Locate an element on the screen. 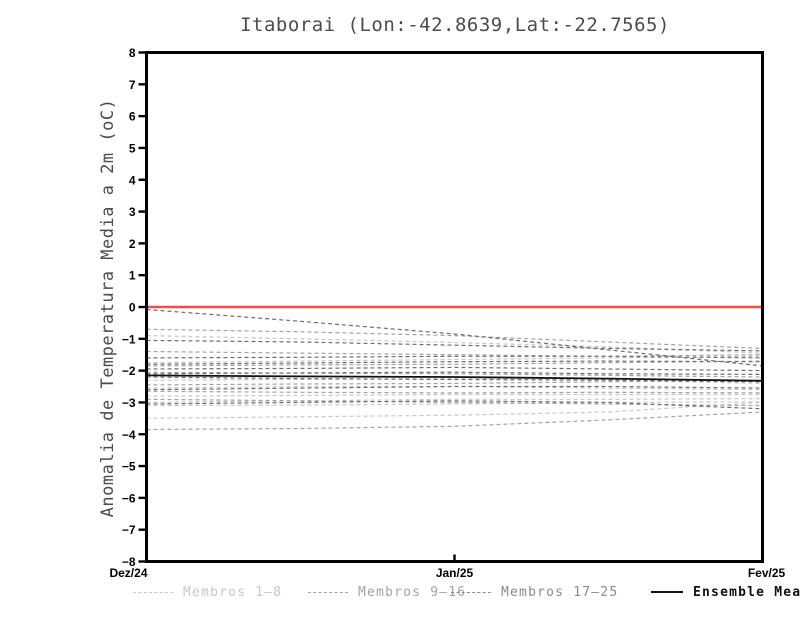 The width and height of the screenshot is (800, 618). y-tick-label: −7 is located at coordinates (129, 530).